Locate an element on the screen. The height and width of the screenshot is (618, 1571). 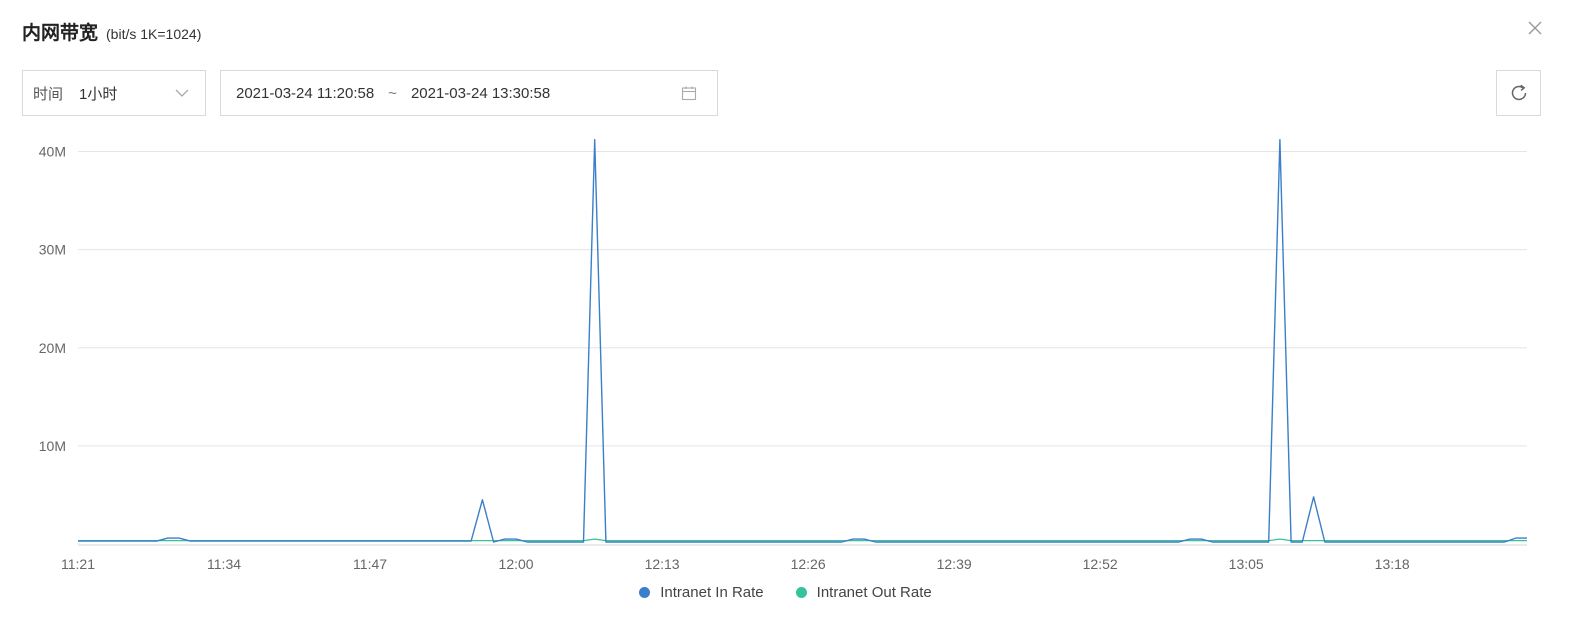
x-tick-label: 11:47 is located at coordinates (370, 564).